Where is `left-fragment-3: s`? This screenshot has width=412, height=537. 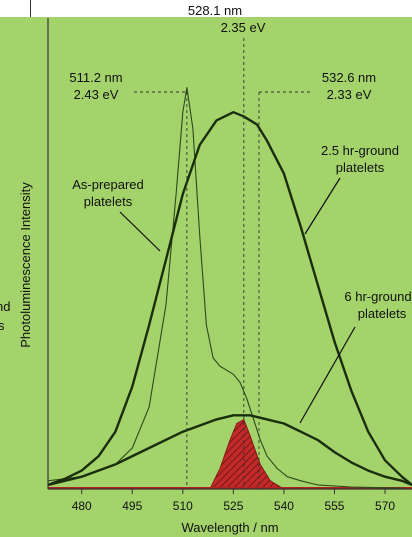
left-fragment-3: s is located at coordinates (2, 325).